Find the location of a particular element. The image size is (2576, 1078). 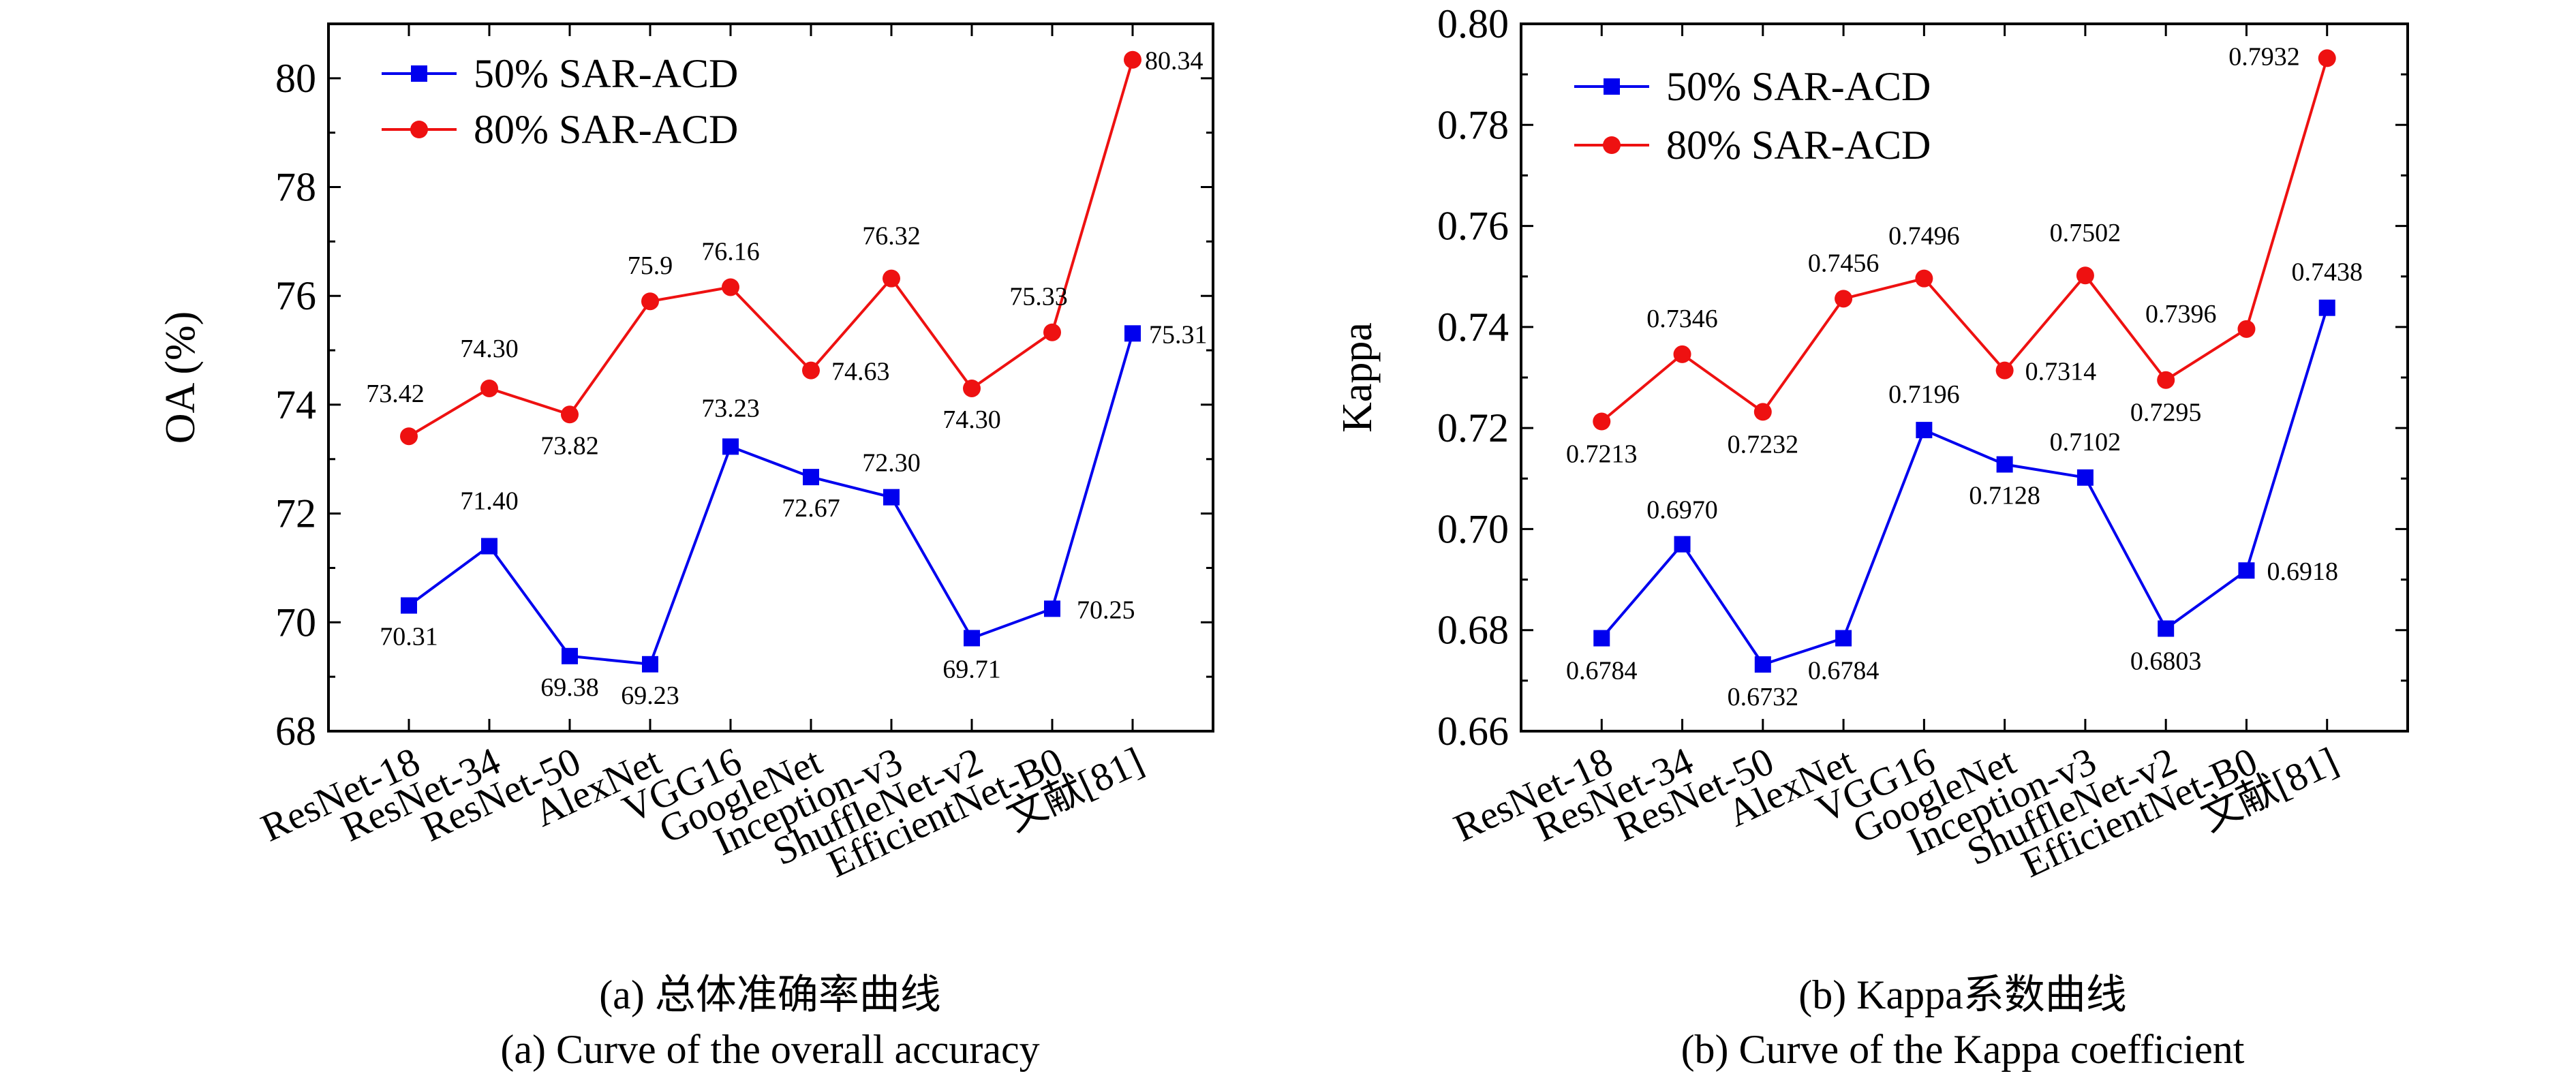

data-label: 0.7502 is located at coordinates (2085, 233).